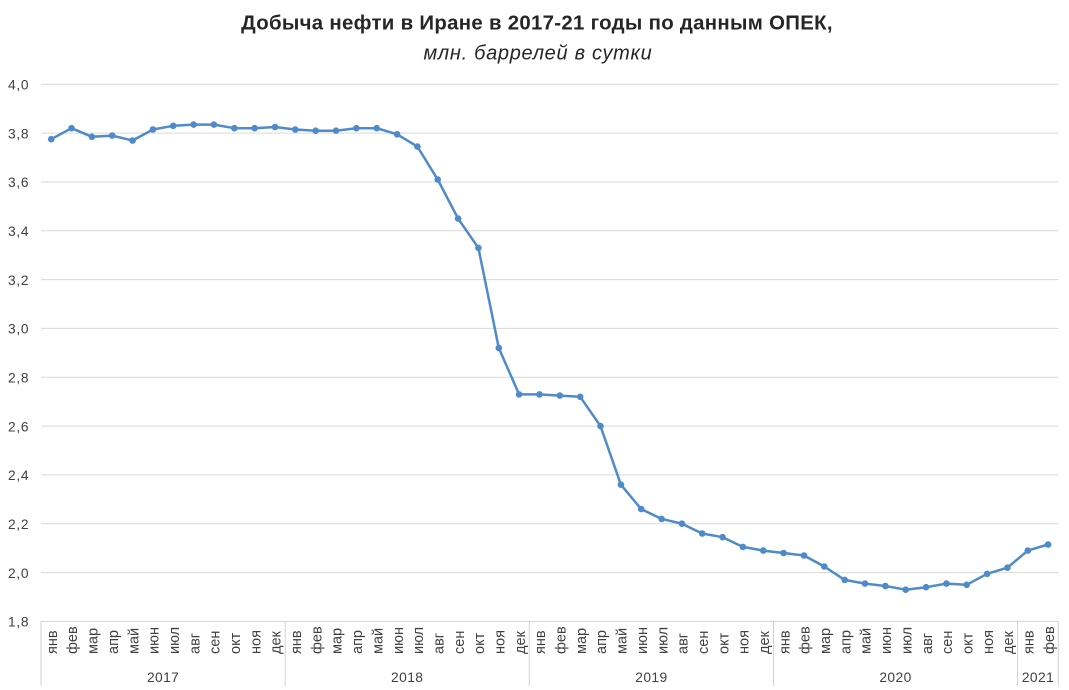 The height and width of the screenshot is (690, 1069). Describe the element at coordinates (18, 133) in the screenshot. I see `svg-text: 3,8` at that location.